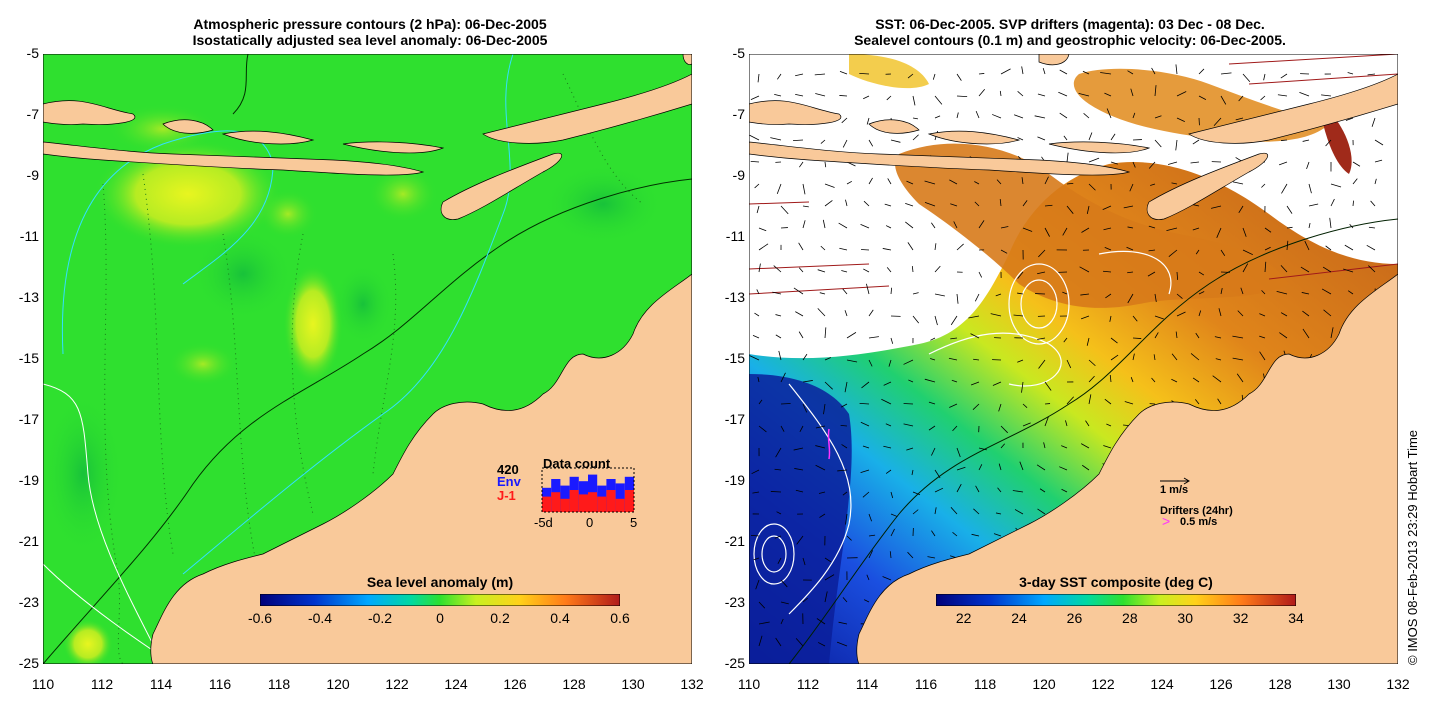 The height and width of the screenshot is (710, 1440). Describe the element at coordinates (1166, 521) in the screenshot. I see `drifter-scale-arrow-icon: >` at that location.